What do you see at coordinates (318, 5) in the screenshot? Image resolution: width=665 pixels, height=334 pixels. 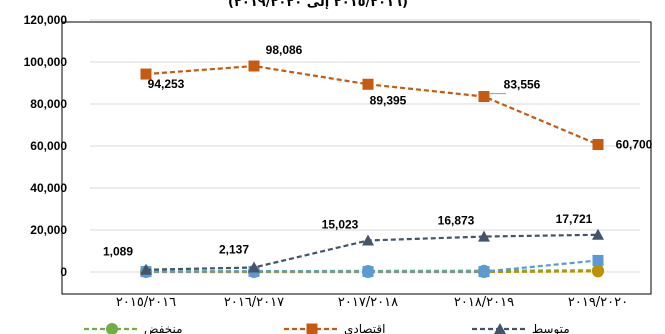 I see `chart-title: (٢٠١٥/٢٠١٦ إلى ٢٠١٩/٢٠٢٠)` at bounding box center [318, 5].